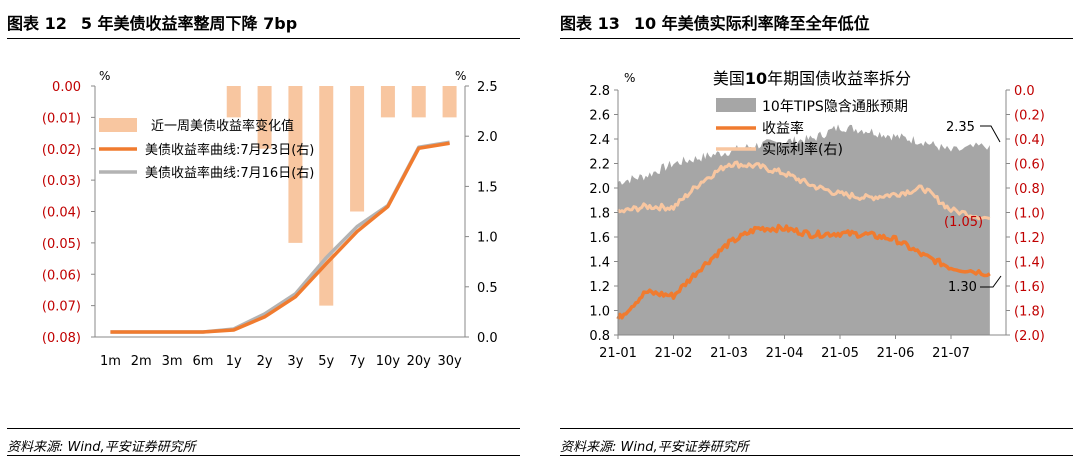  I want to click on left-y-tick-label: (0.08), so click(61, 338).